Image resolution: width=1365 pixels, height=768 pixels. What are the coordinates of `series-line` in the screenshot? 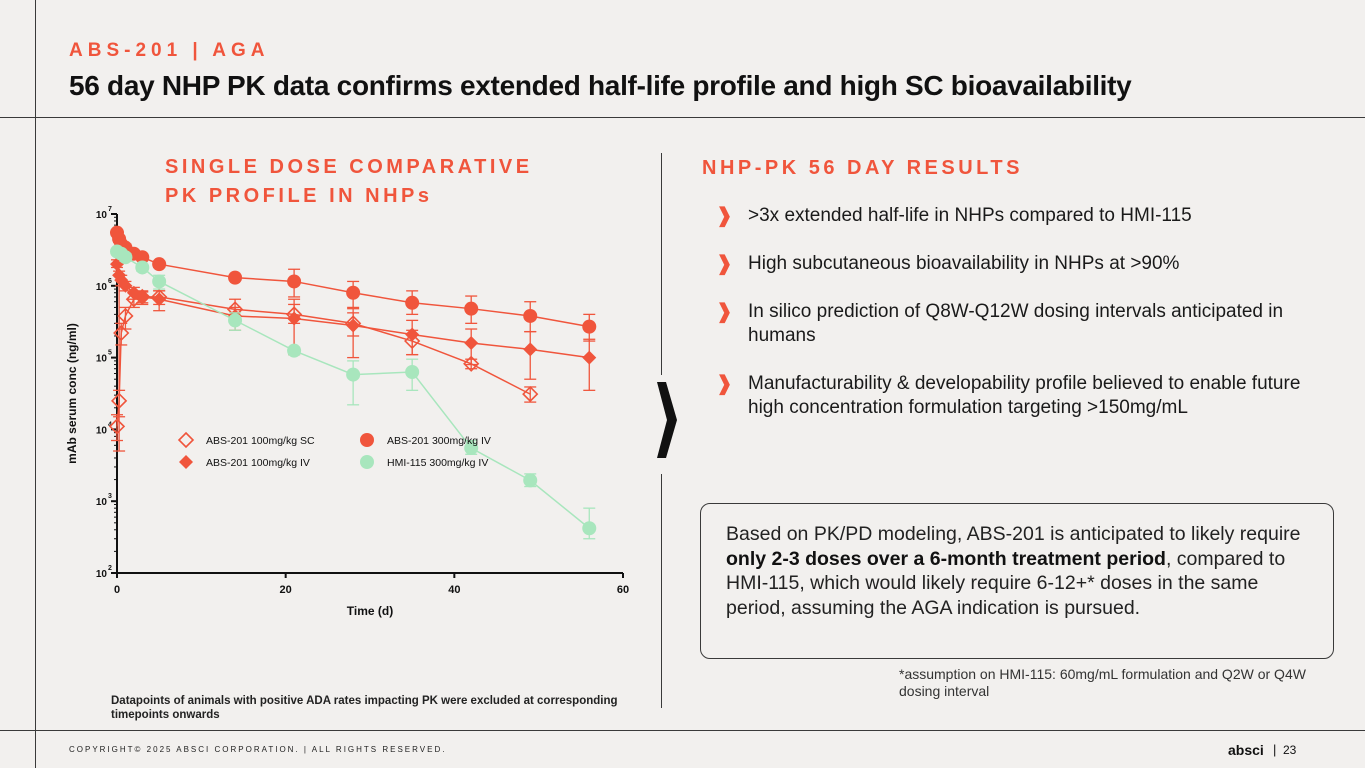 It's located at (323, 361).